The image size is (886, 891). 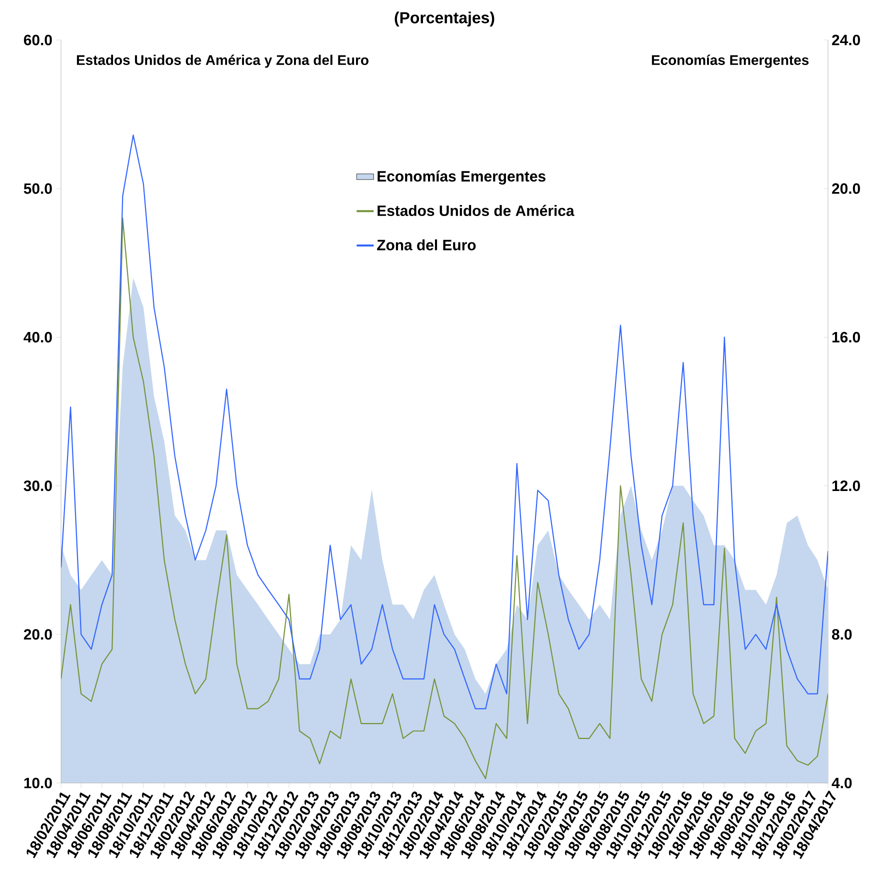 I want to click on y2-tick-label: 20.0, so click(x=846, y=188).